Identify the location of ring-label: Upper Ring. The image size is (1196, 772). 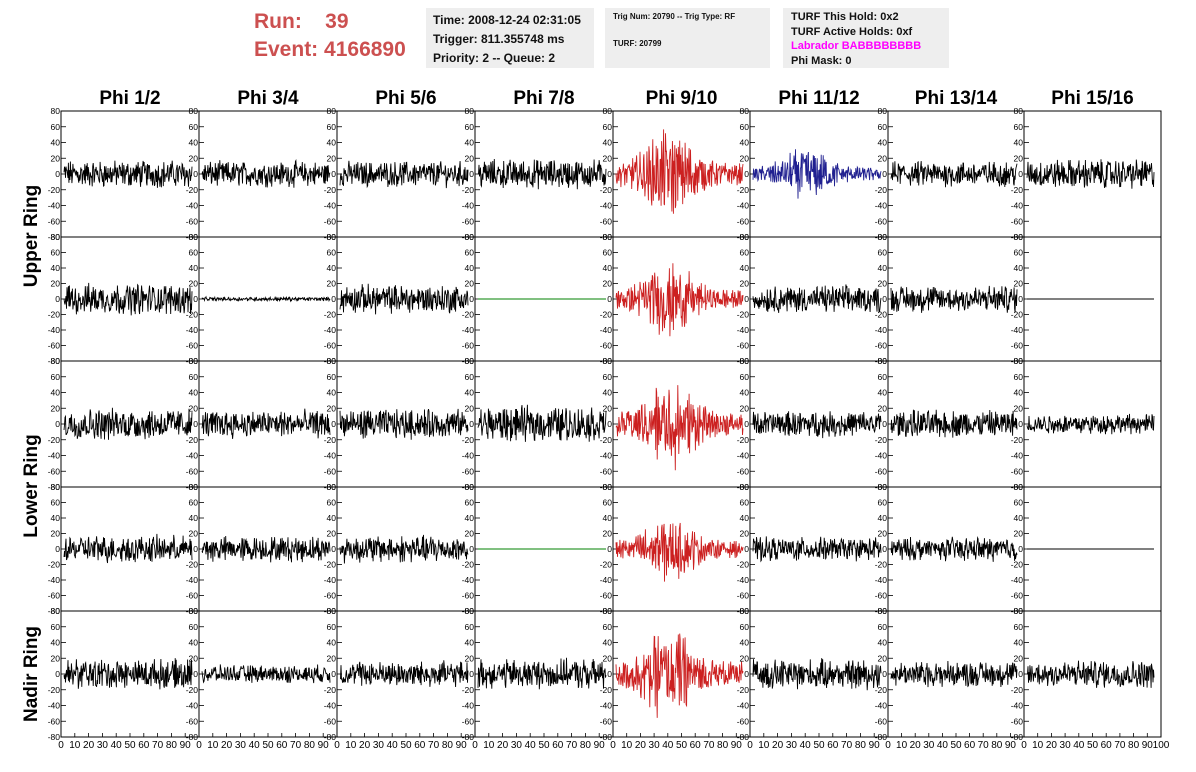
(31, 236).